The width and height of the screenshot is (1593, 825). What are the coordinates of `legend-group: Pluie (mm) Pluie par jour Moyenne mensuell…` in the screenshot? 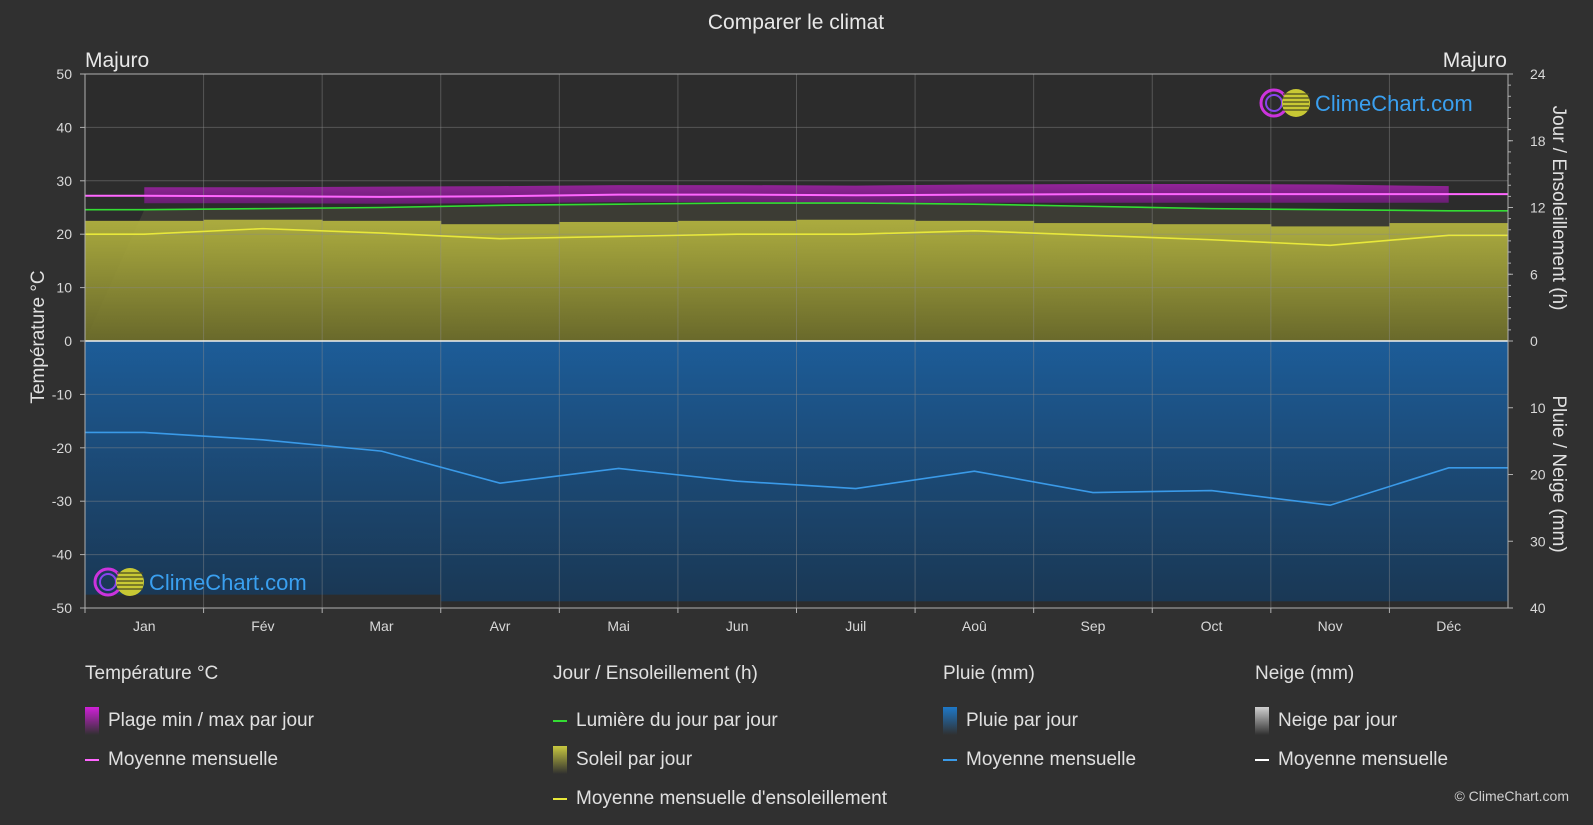 It's located at (1039, 721).